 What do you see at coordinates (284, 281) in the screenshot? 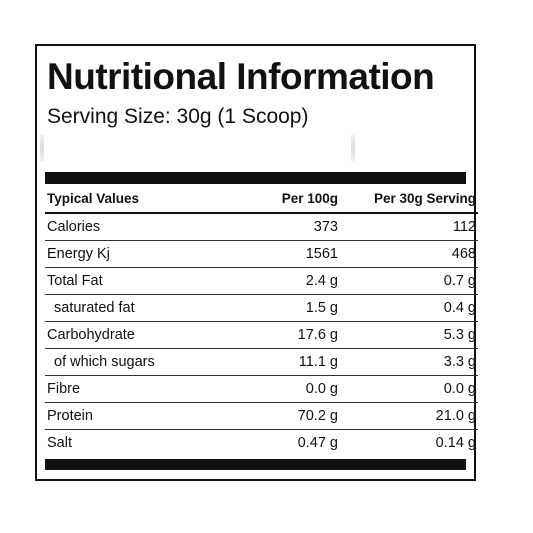
I see `per-100g-value: 2.4 g` at bounding box center [284, 281].